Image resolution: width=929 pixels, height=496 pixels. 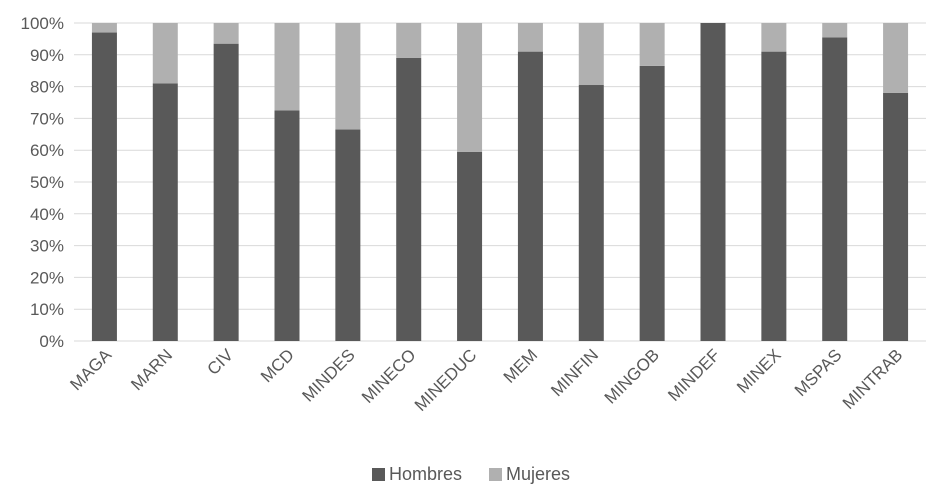 I want to click on x-tick-label: MINTRAB, so click(x=873, y=379).